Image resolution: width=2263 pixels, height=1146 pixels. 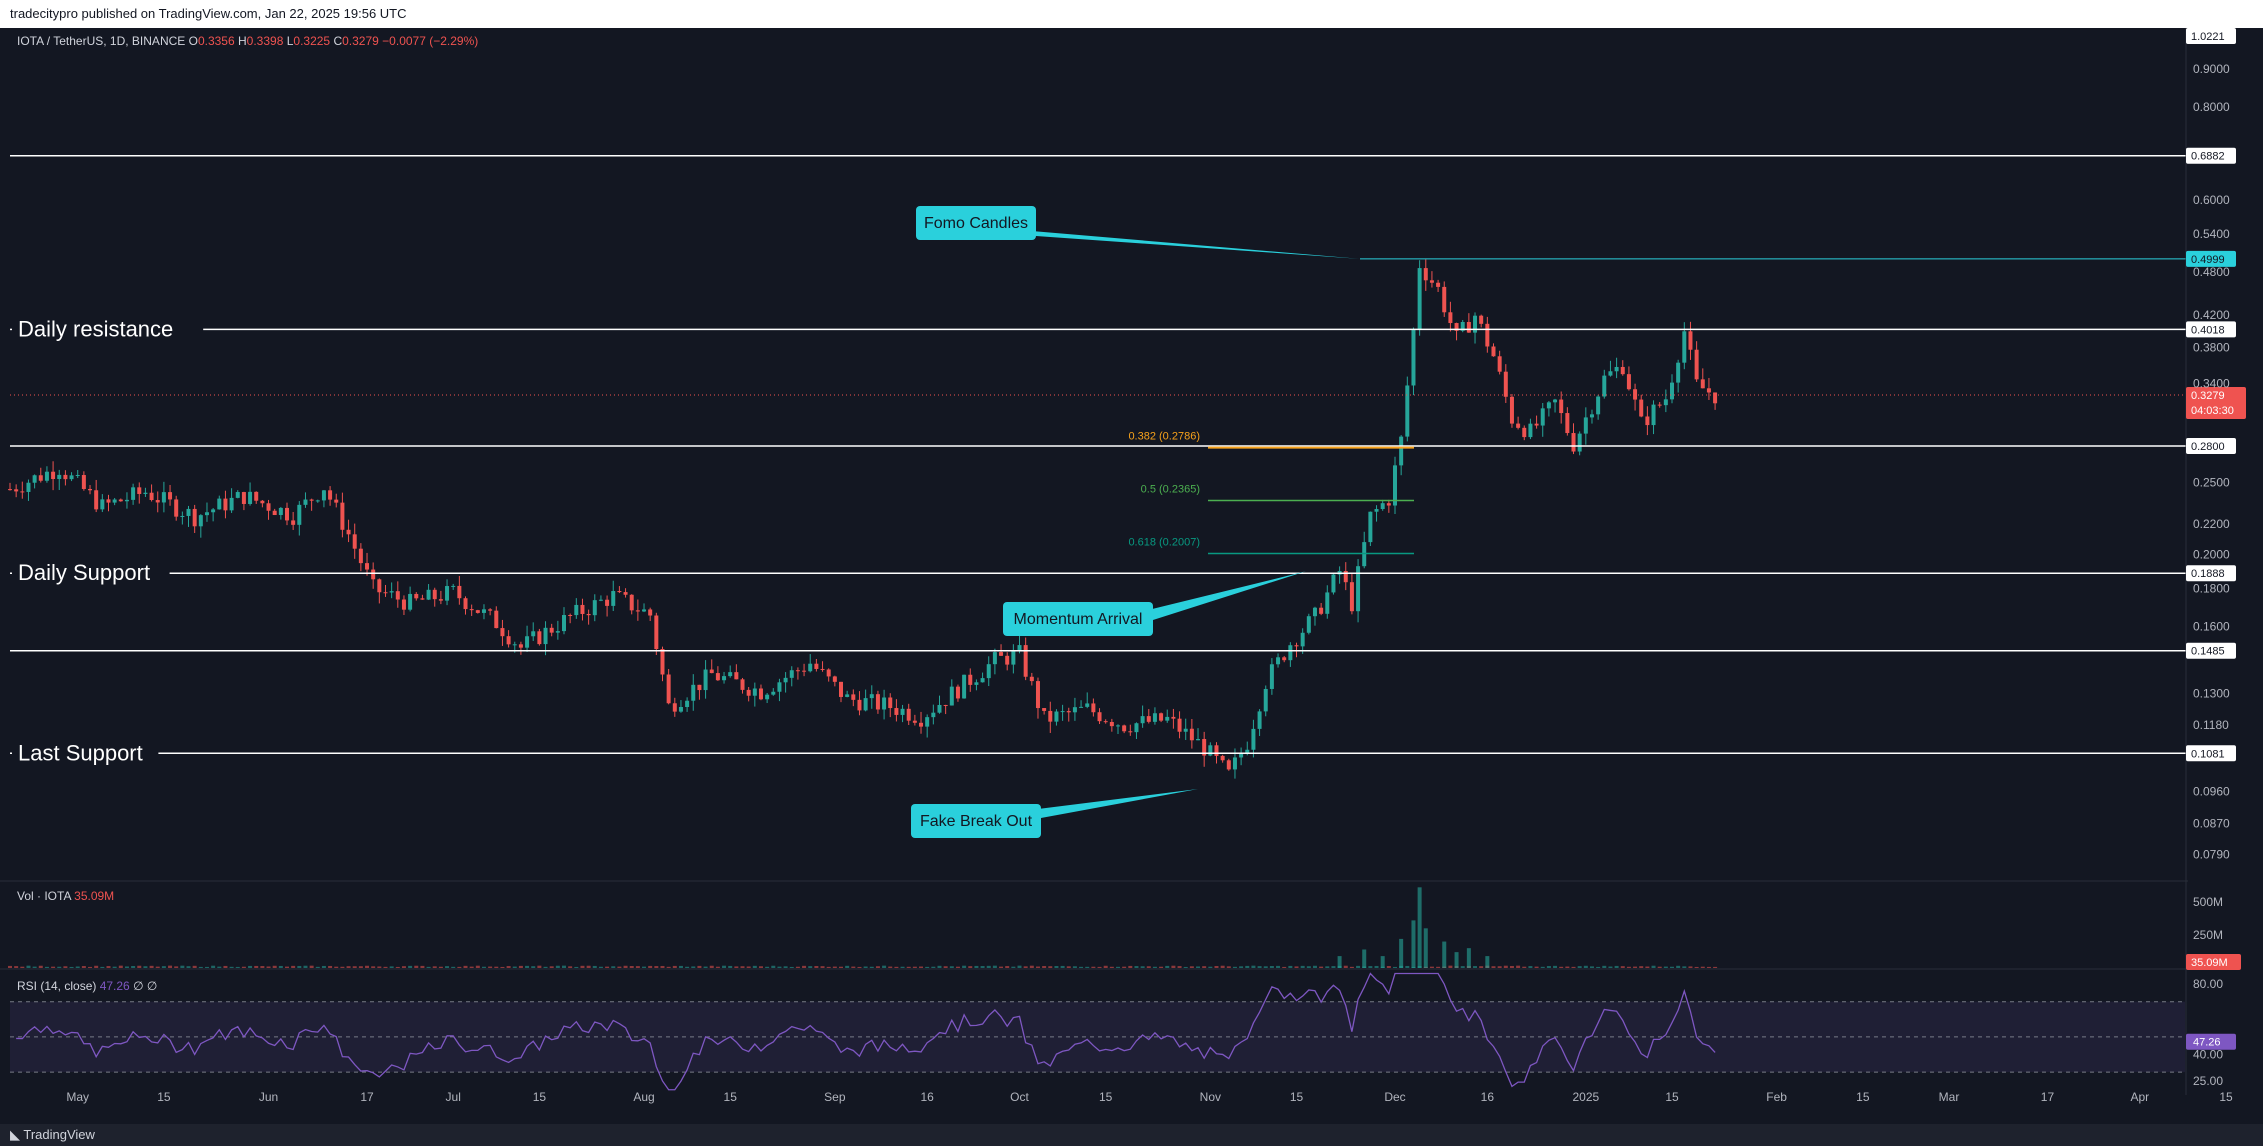 What do you see at coordinates (52, 1135) in the screenshot?
I see `tradingview-logo: ◣ TradingView` at bounding box center [52, 1135].